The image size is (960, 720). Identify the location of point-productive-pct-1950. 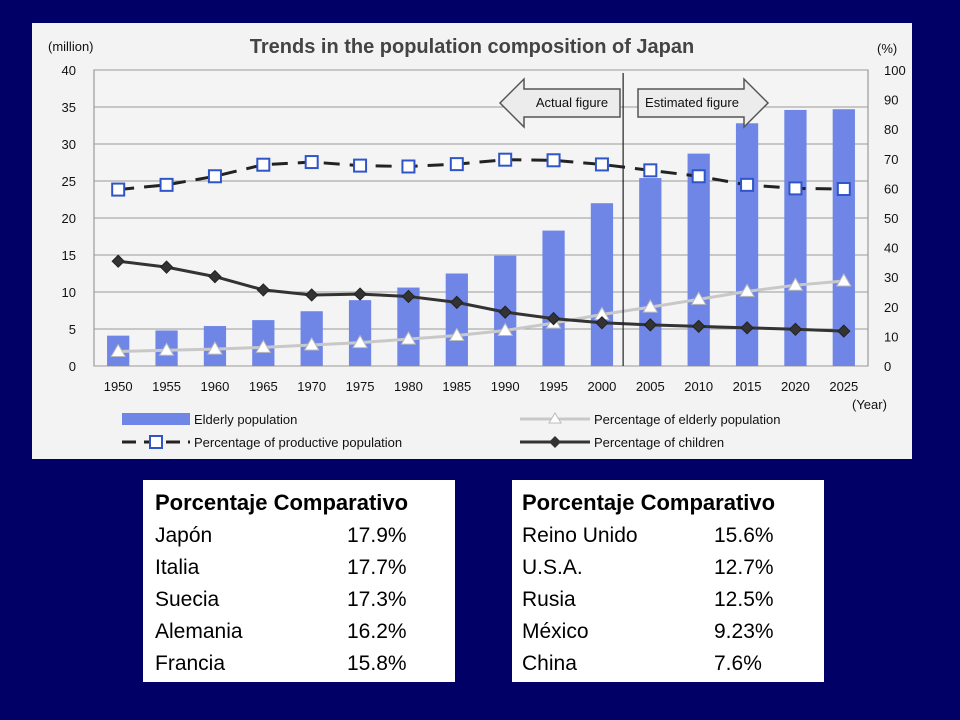
(118, 189).